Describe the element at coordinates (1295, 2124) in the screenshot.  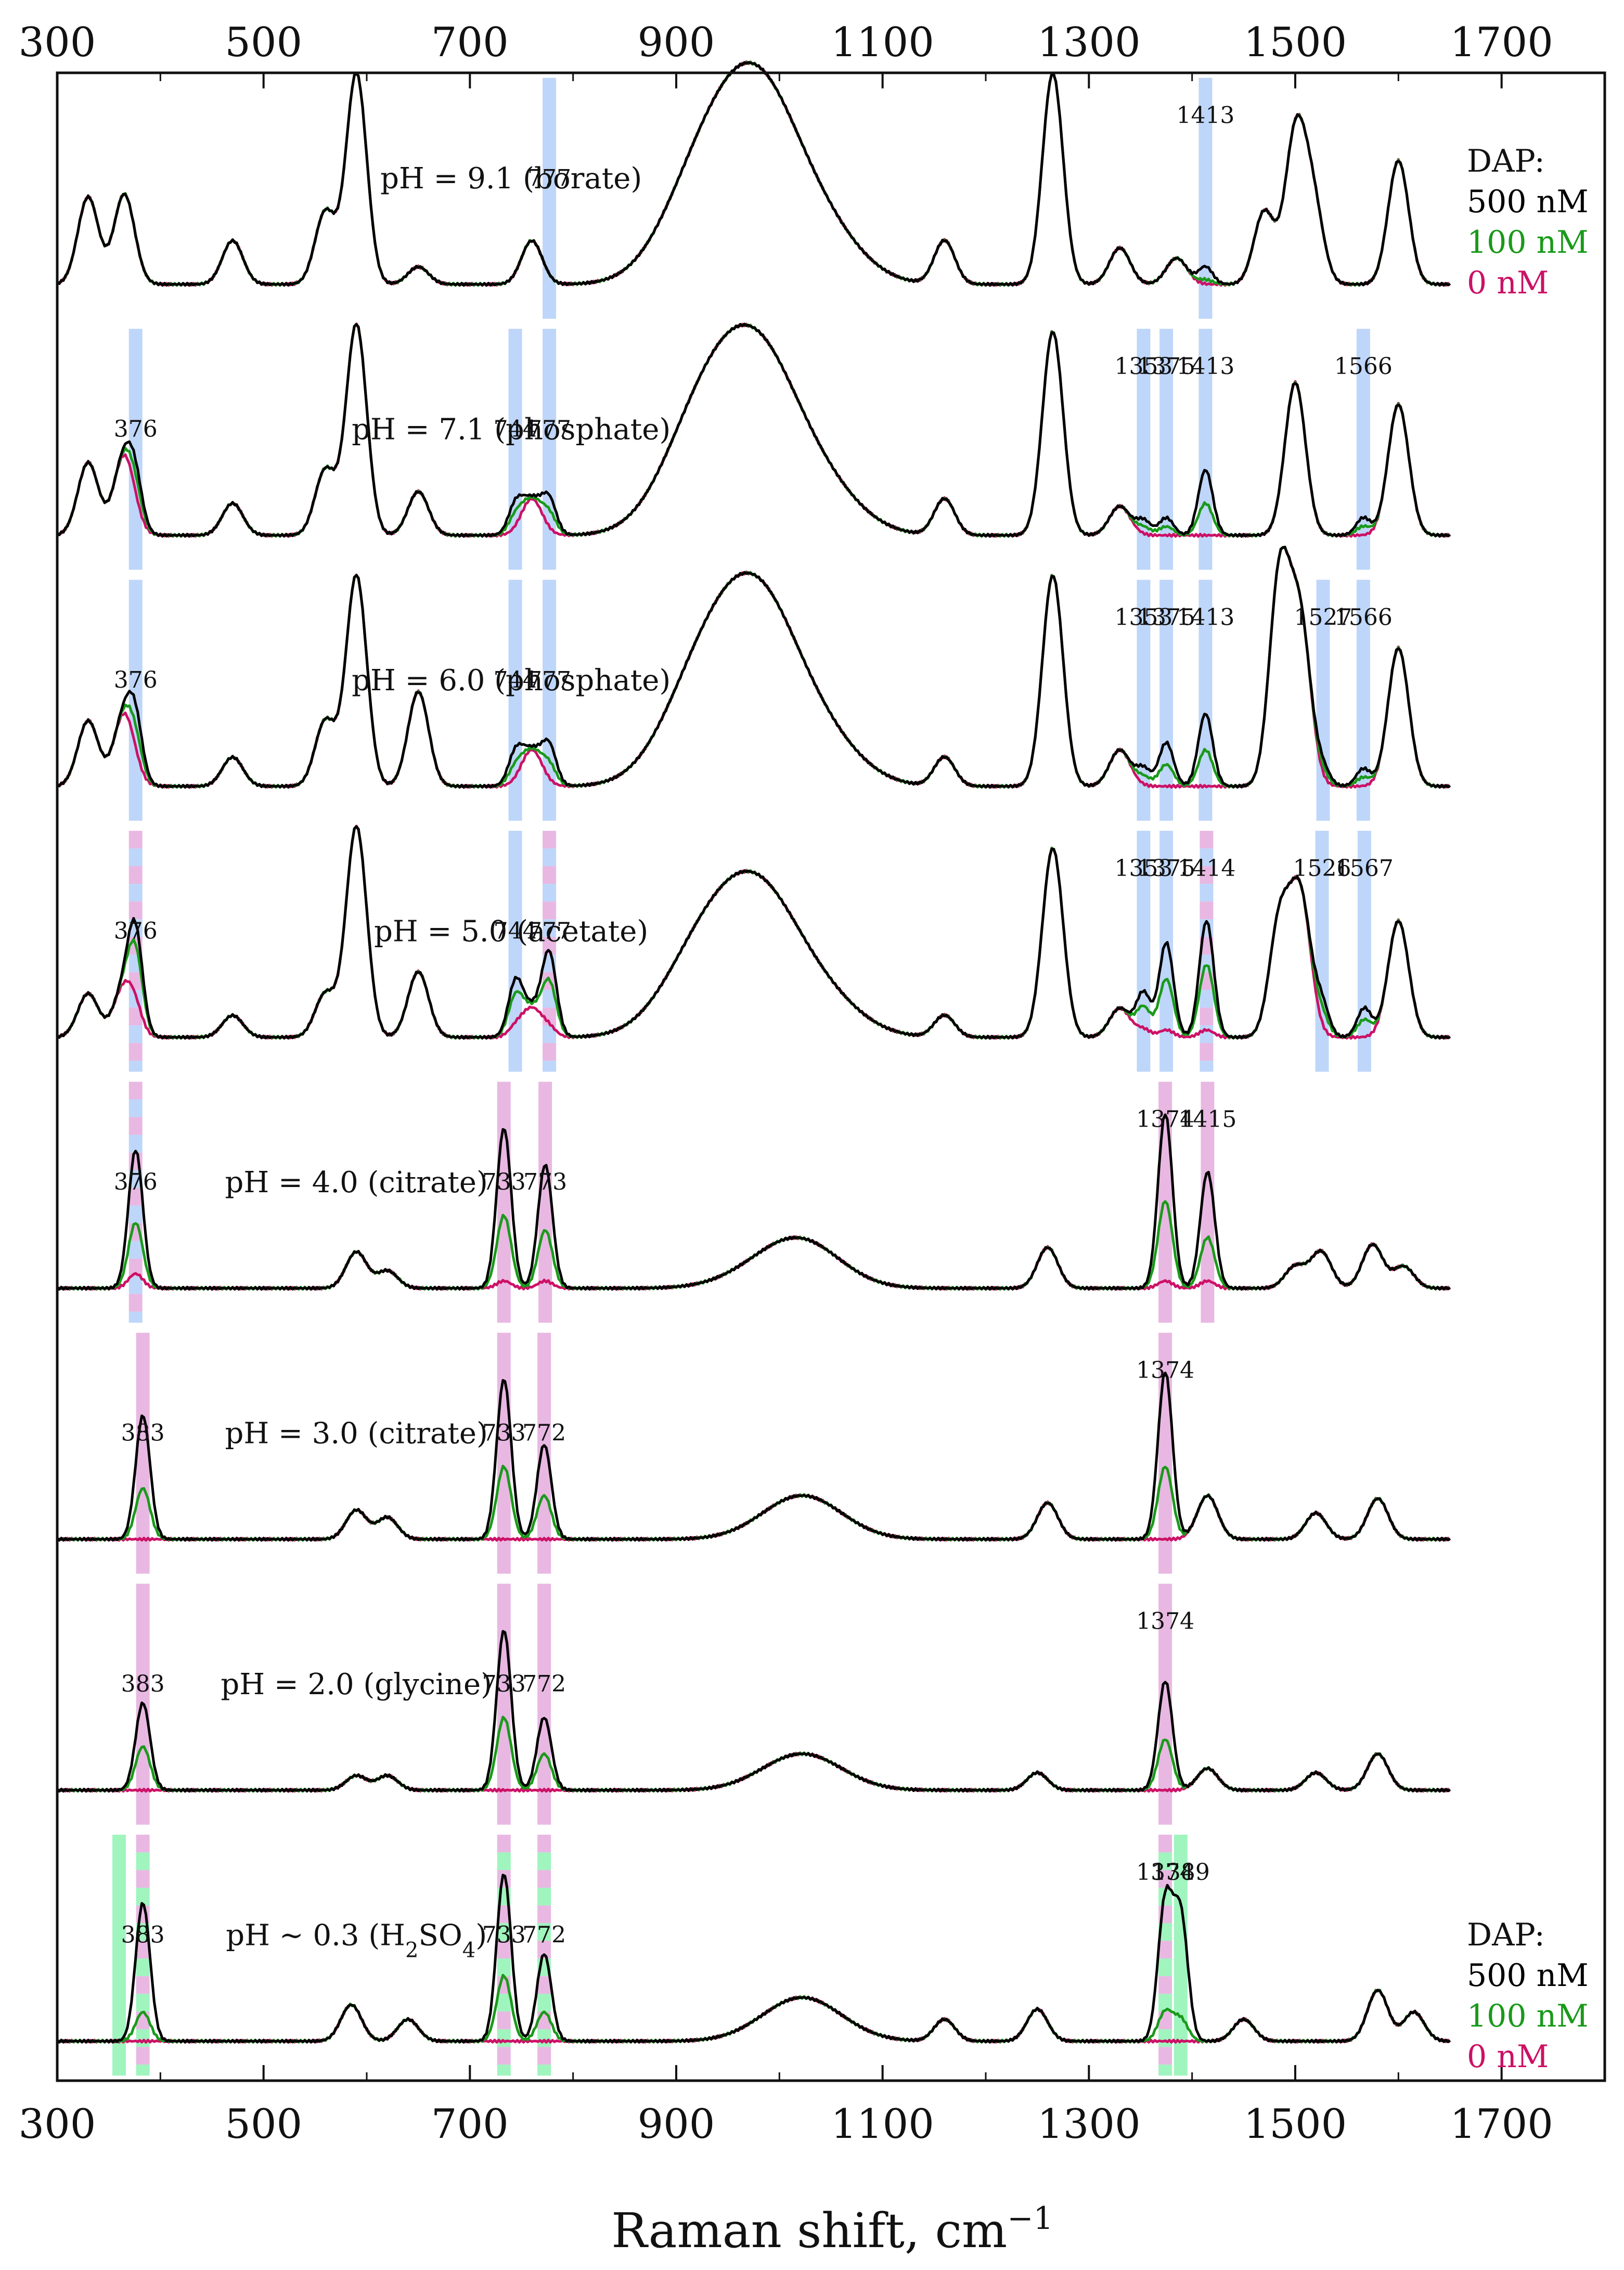
I see `x-tick-label-bottom: 1500` at that location.